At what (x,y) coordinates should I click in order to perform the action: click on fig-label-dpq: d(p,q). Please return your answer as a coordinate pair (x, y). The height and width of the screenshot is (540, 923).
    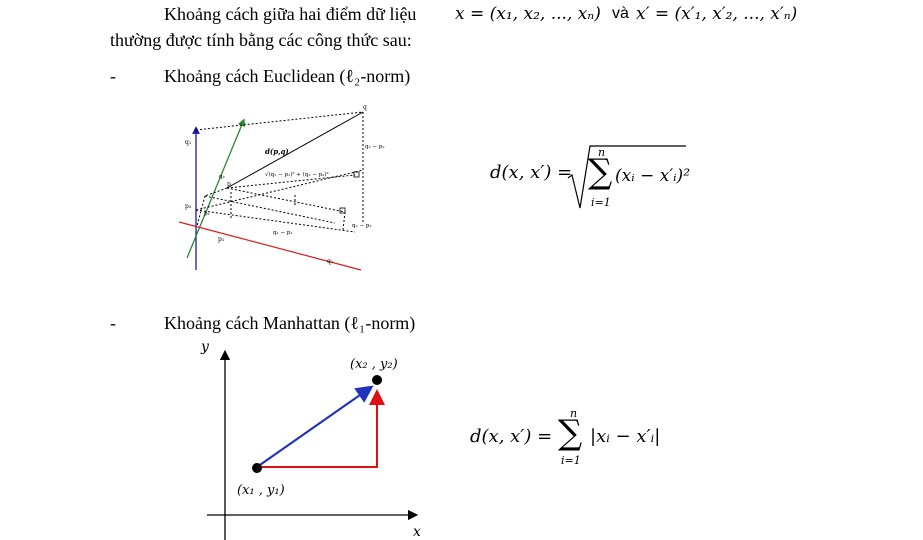
    Looking at the image, I should click on (277, 151).